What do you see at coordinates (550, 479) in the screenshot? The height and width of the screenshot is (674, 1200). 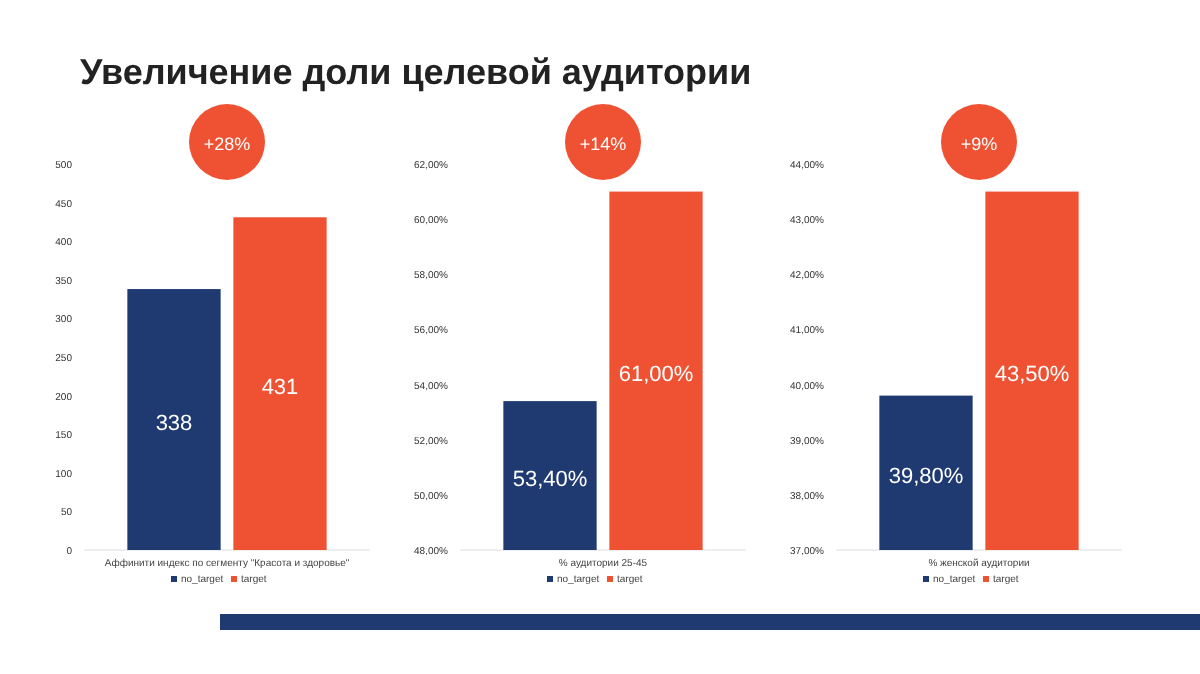 I see `data-label: 53,40%` at bounding box center [550, 479].